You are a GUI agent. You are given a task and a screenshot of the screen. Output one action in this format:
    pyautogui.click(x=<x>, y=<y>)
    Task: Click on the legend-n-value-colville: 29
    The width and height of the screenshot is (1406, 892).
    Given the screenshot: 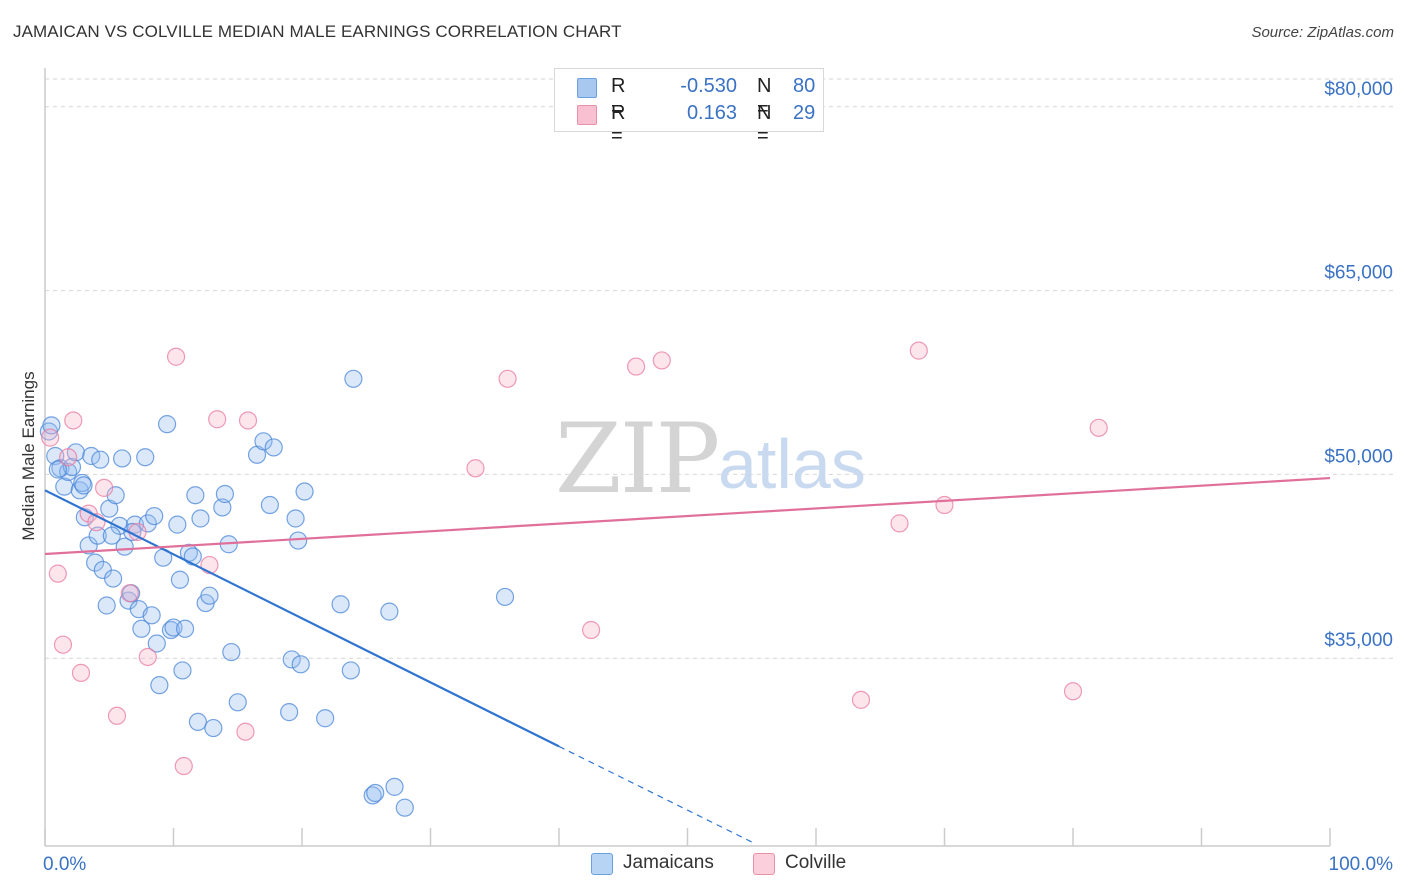 What is the action you would take?
    pyautogui.click(x=804, y=113)
    